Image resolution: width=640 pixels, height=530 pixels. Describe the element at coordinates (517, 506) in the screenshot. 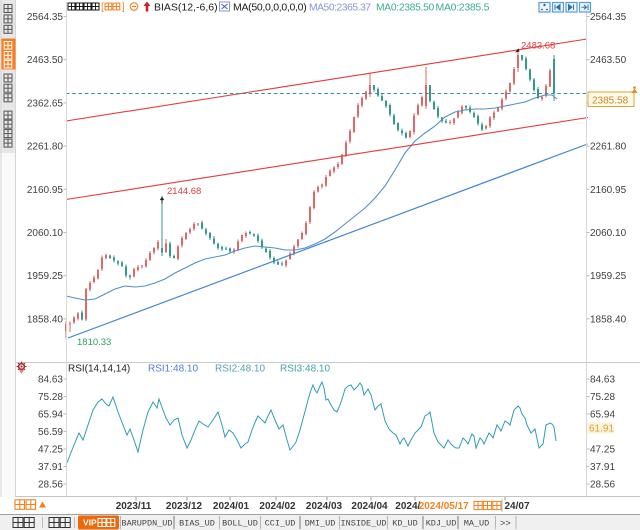

I see `svg-text: 24/07` at that location.